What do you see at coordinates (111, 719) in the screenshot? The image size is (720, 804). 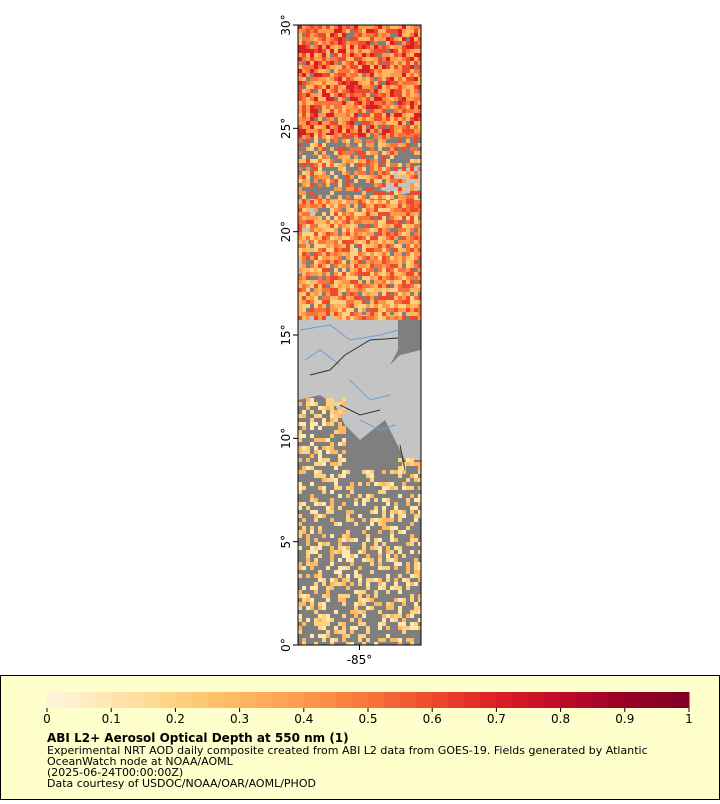 I see `colorbar-tick-label: 0.1` at bounding box center [111, 719].